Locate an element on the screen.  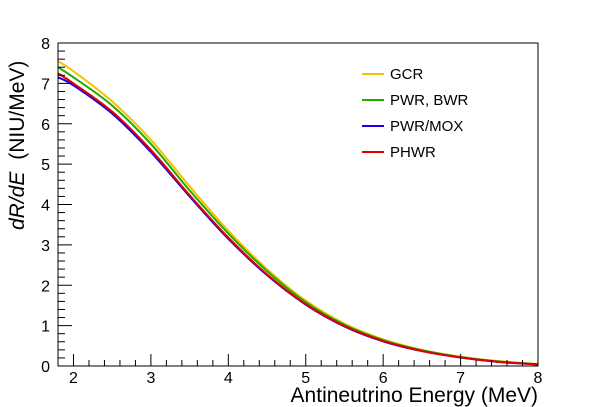
y-tick-label-3: 3 is located at coordinates (45, 246).